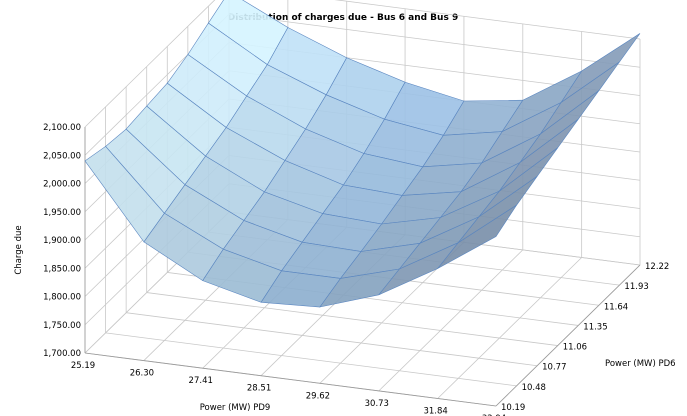 Image resolution: width=687 pixels, height=416 pixels. Describe the element at coordinates (616, 307) in the screenshot. I see `y-tick-label: 11.64` at that location.